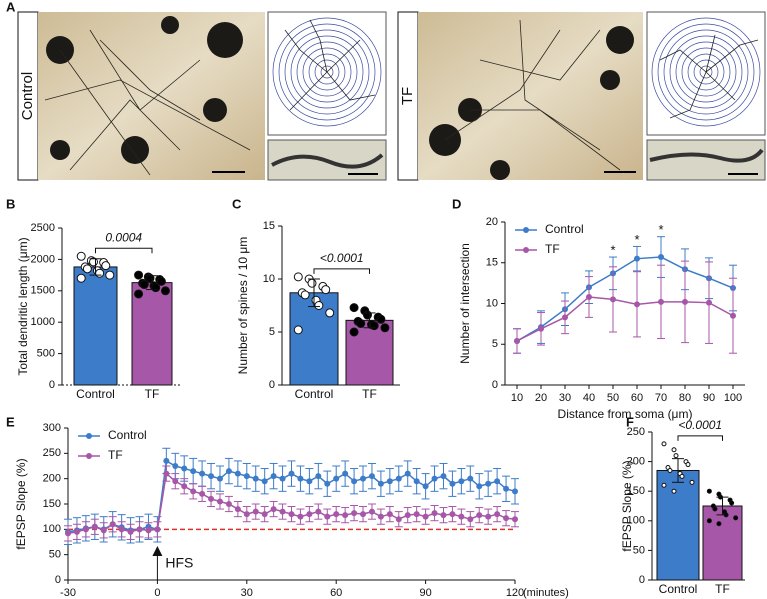 This screenshot has height=599, width=767. Describe the element at coordinates (43, 322) in the screenshot. I see `y-tick-label: 1000` at that location.